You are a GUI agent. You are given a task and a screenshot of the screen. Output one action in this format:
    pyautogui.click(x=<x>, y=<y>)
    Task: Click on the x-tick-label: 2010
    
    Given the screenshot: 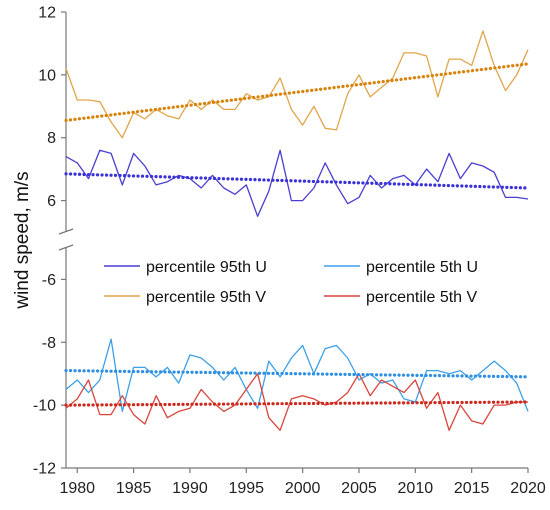 What is the action you would take?
    pyautogui.click(x=416, y=488)
    